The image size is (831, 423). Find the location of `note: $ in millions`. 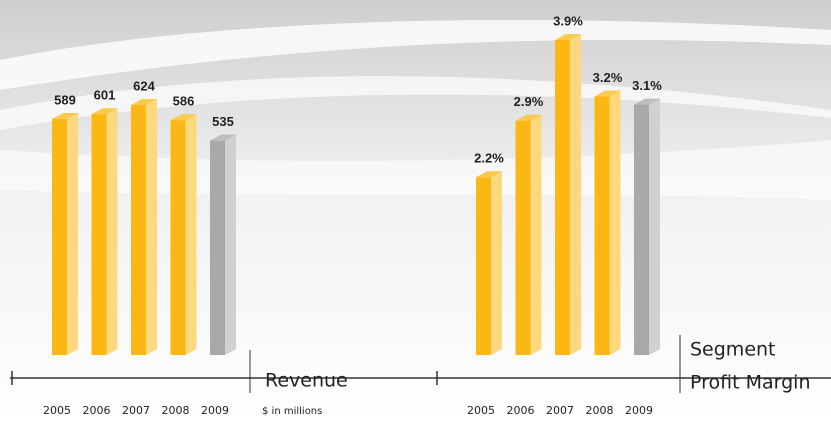

note: $ in millions is located at coordinates (292, 411).